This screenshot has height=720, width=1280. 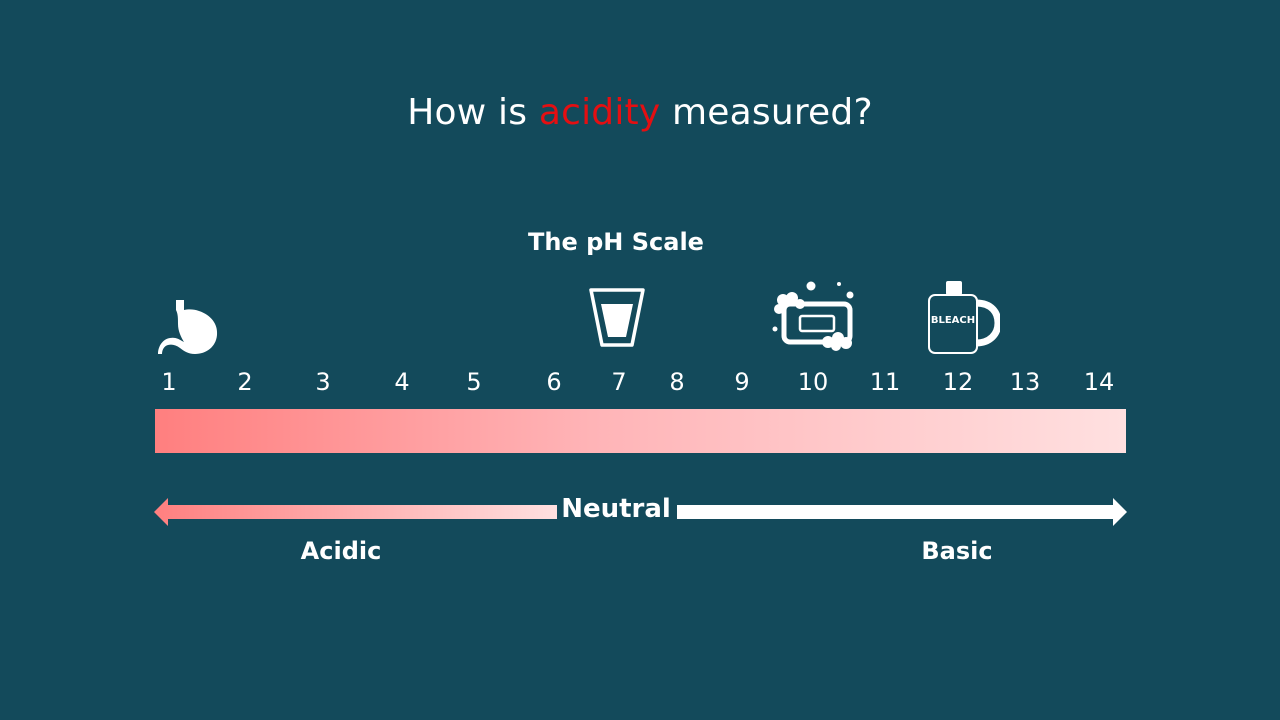 What do you see at coordinates (815, 317) in the screenshot?
I see `soap-icon` at bounding box center [815, 317].